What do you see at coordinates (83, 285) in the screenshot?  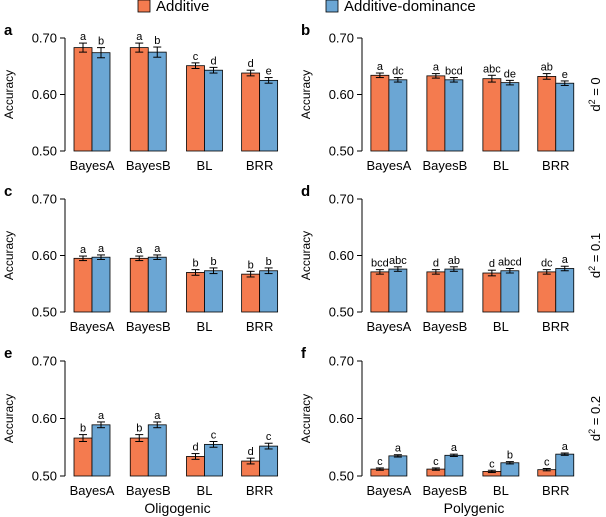 I see `bar-c-BayesA-additive` at bounding box center [83, 285].